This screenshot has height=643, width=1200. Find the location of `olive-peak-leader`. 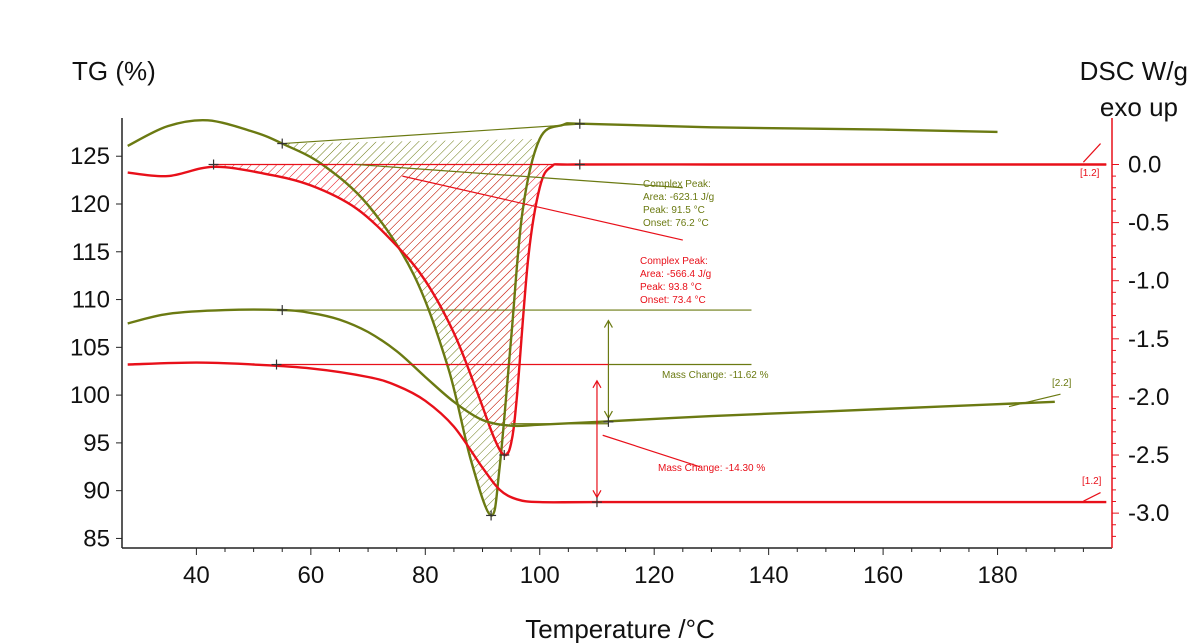

olive-peak-leader is located at coordinates (519, 176).